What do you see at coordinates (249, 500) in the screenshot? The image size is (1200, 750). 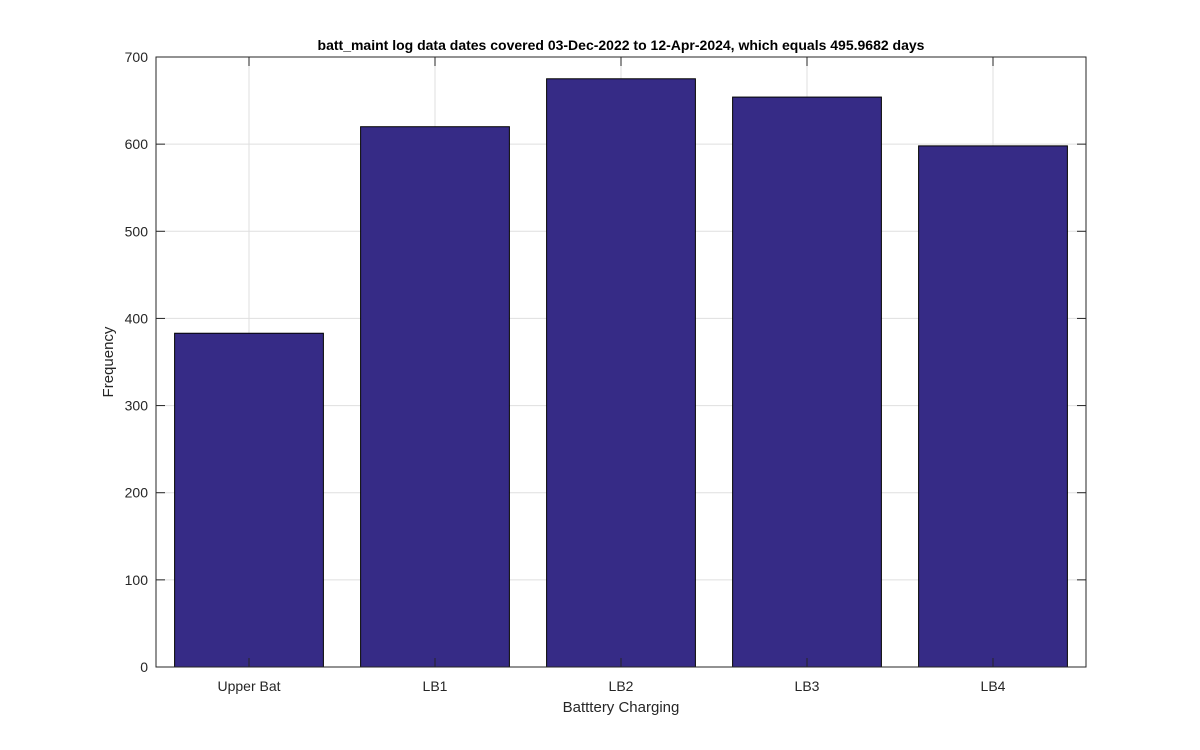 I see `bar-upper-bat` at bounding box center [249, 500].